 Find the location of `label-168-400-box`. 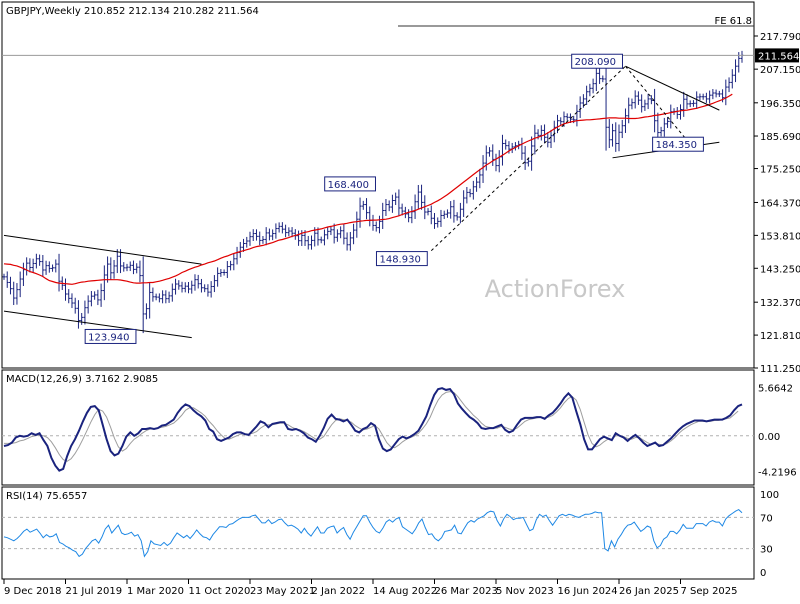

label-168-400-box is located at coordinates (350, 184).